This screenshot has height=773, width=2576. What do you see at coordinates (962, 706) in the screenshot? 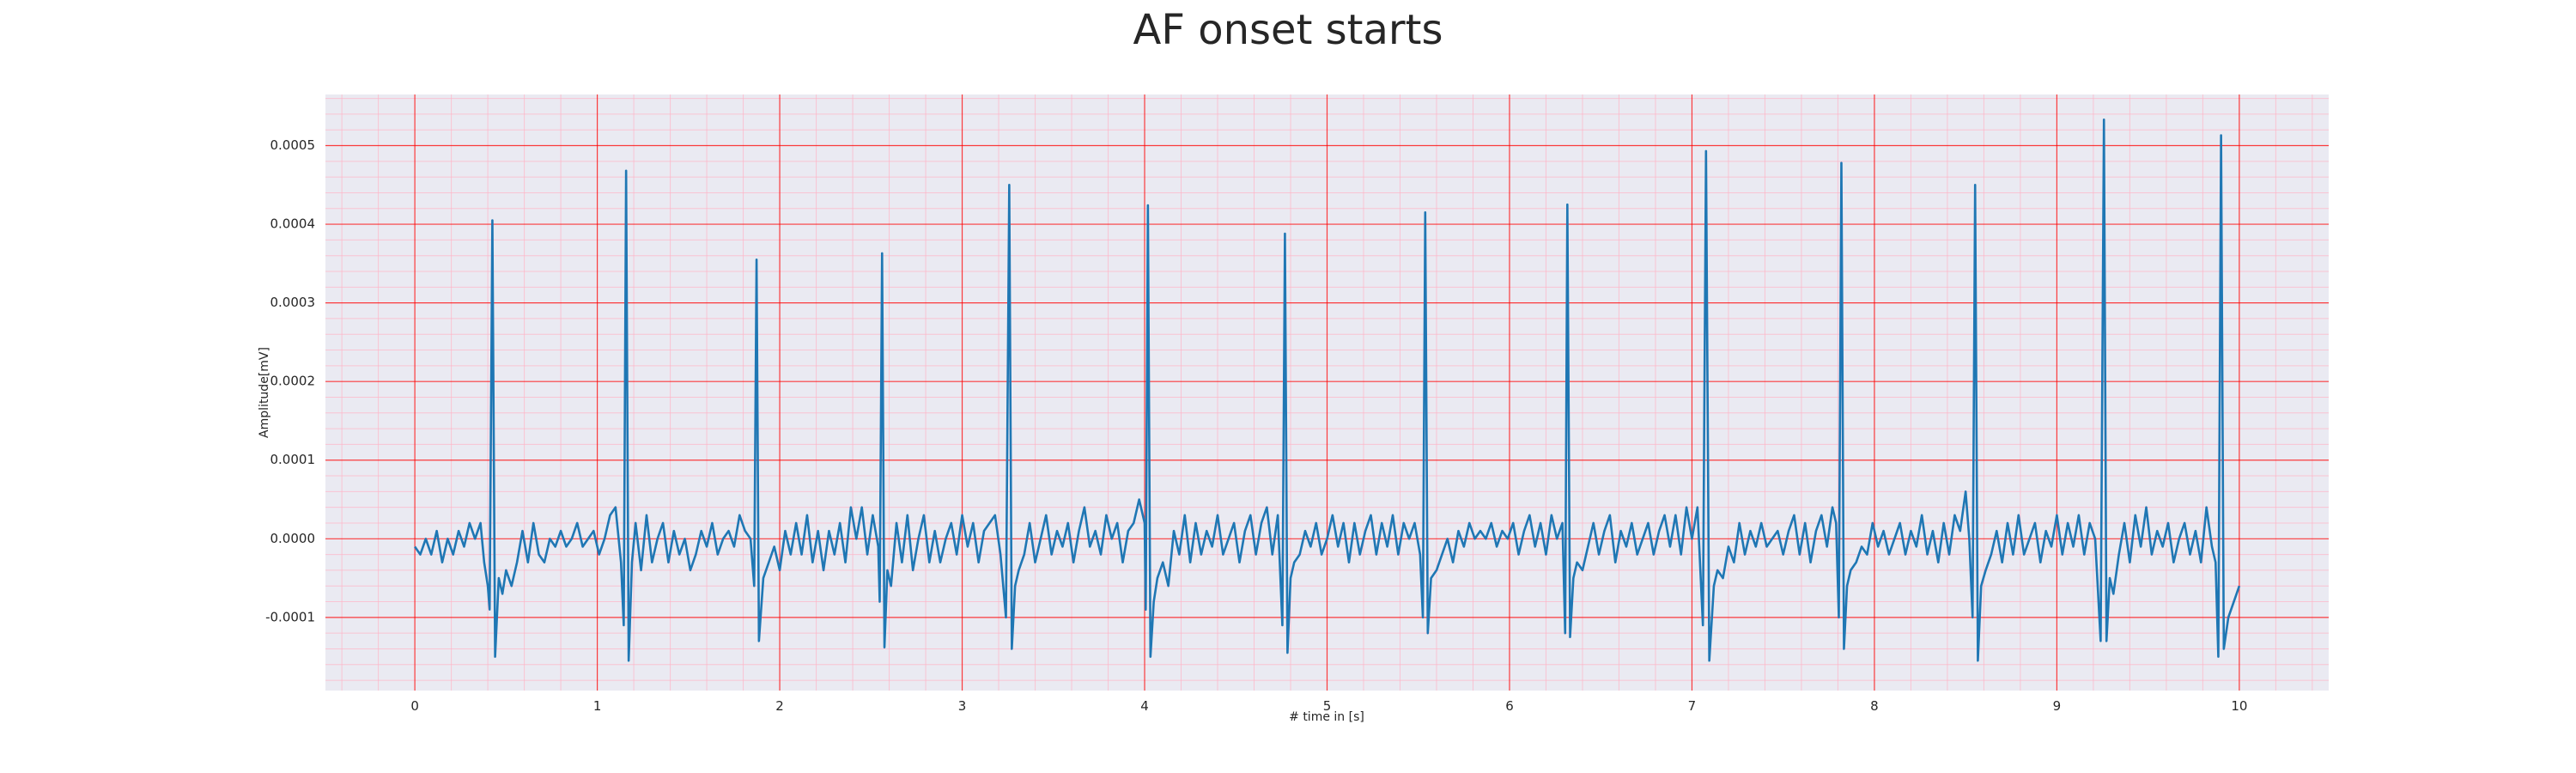
I see `x-tick-label: 3` at bounding box center [962, 706].